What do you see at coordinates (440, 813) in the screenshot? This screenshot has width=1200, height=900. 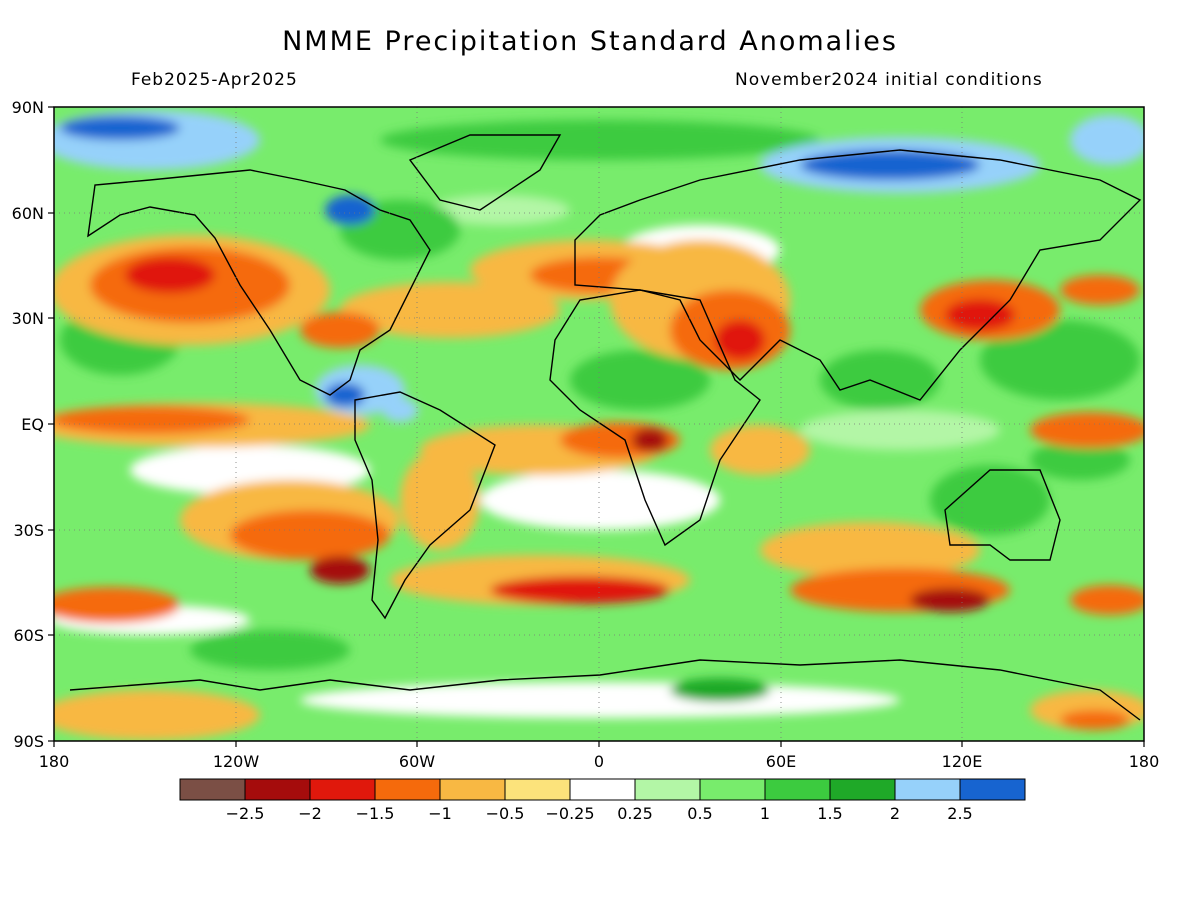 I see `colorbar-tick-label: −1` at bounding box center [440, 813].